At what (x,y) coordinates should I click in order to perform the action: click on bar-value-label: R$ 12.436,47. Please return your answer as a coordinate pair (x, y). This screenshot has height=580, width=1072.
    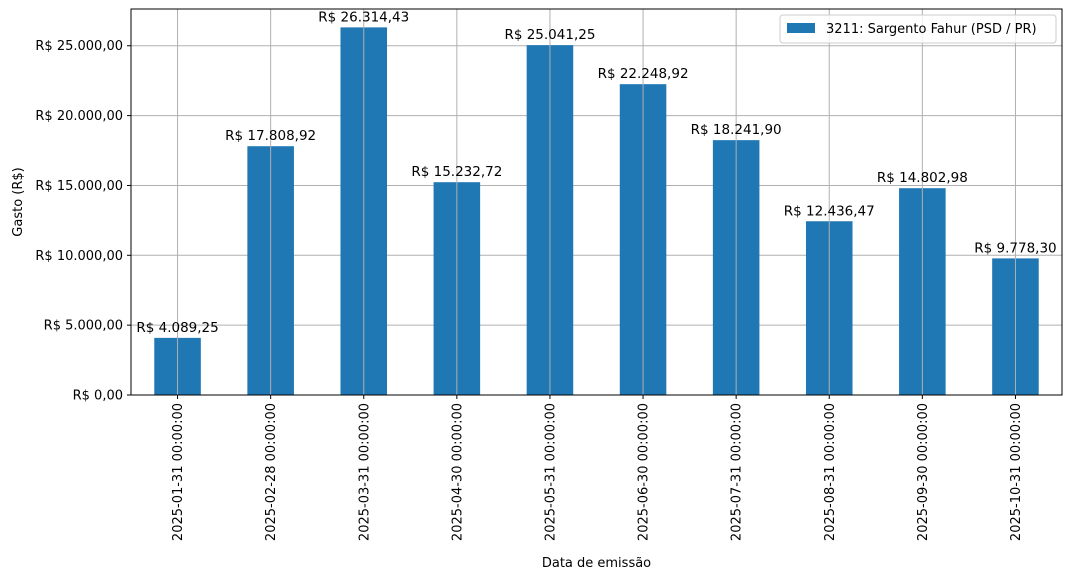
    Looking at the image, I should click on (829, 211).